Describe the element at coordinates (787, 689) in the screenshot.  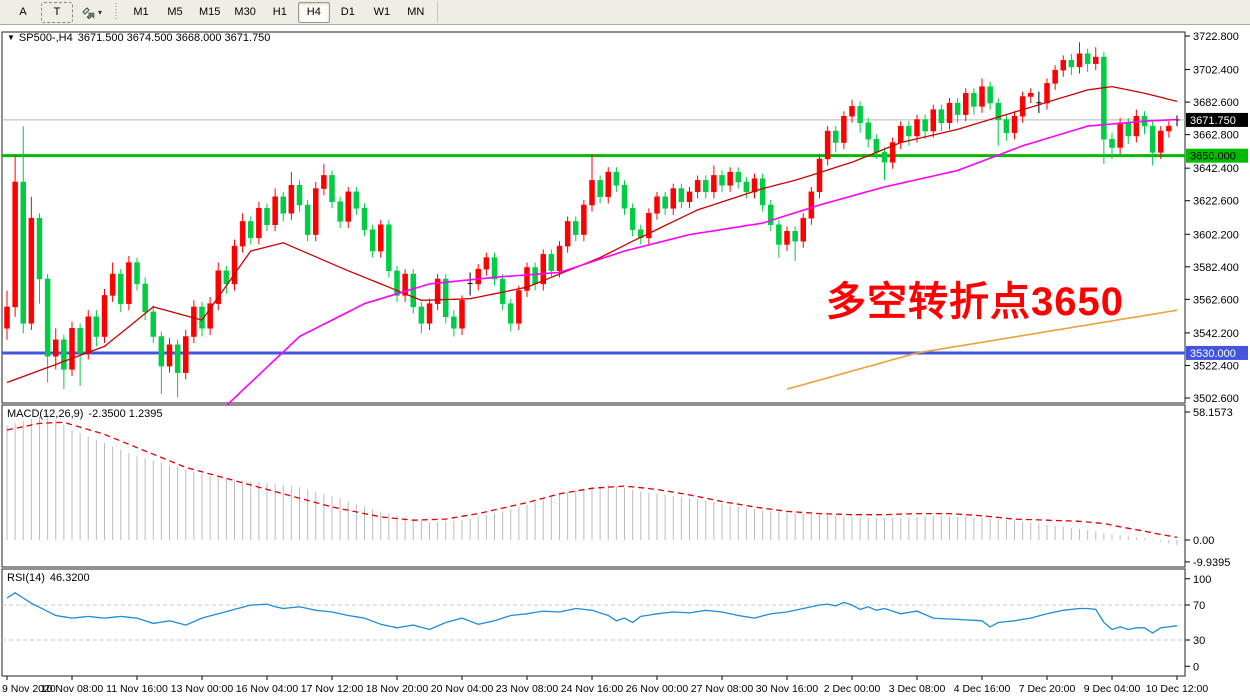
I see `svg-text: 30 Nov 16:00` at that location.